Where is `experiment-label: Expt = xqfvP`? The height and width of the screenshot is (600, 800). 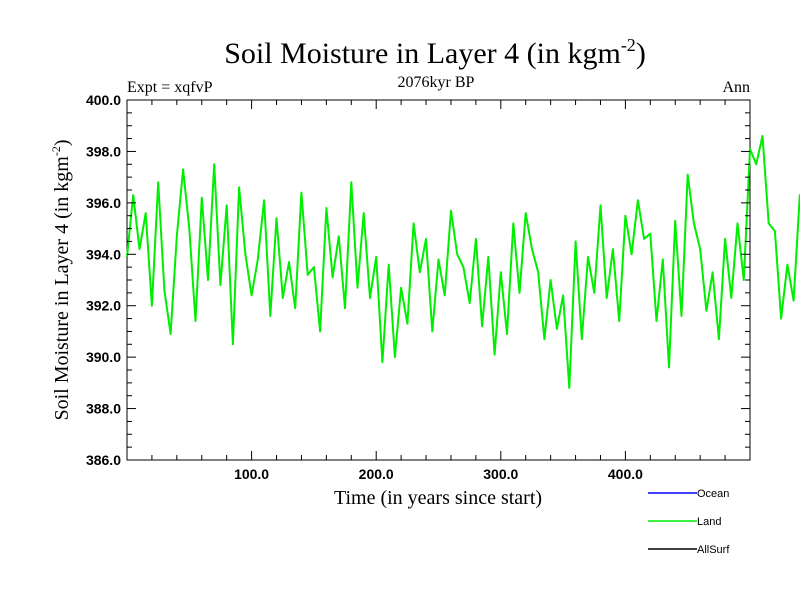 experiment-label: Expt = xqfvP is located at coordinates (170, 87).